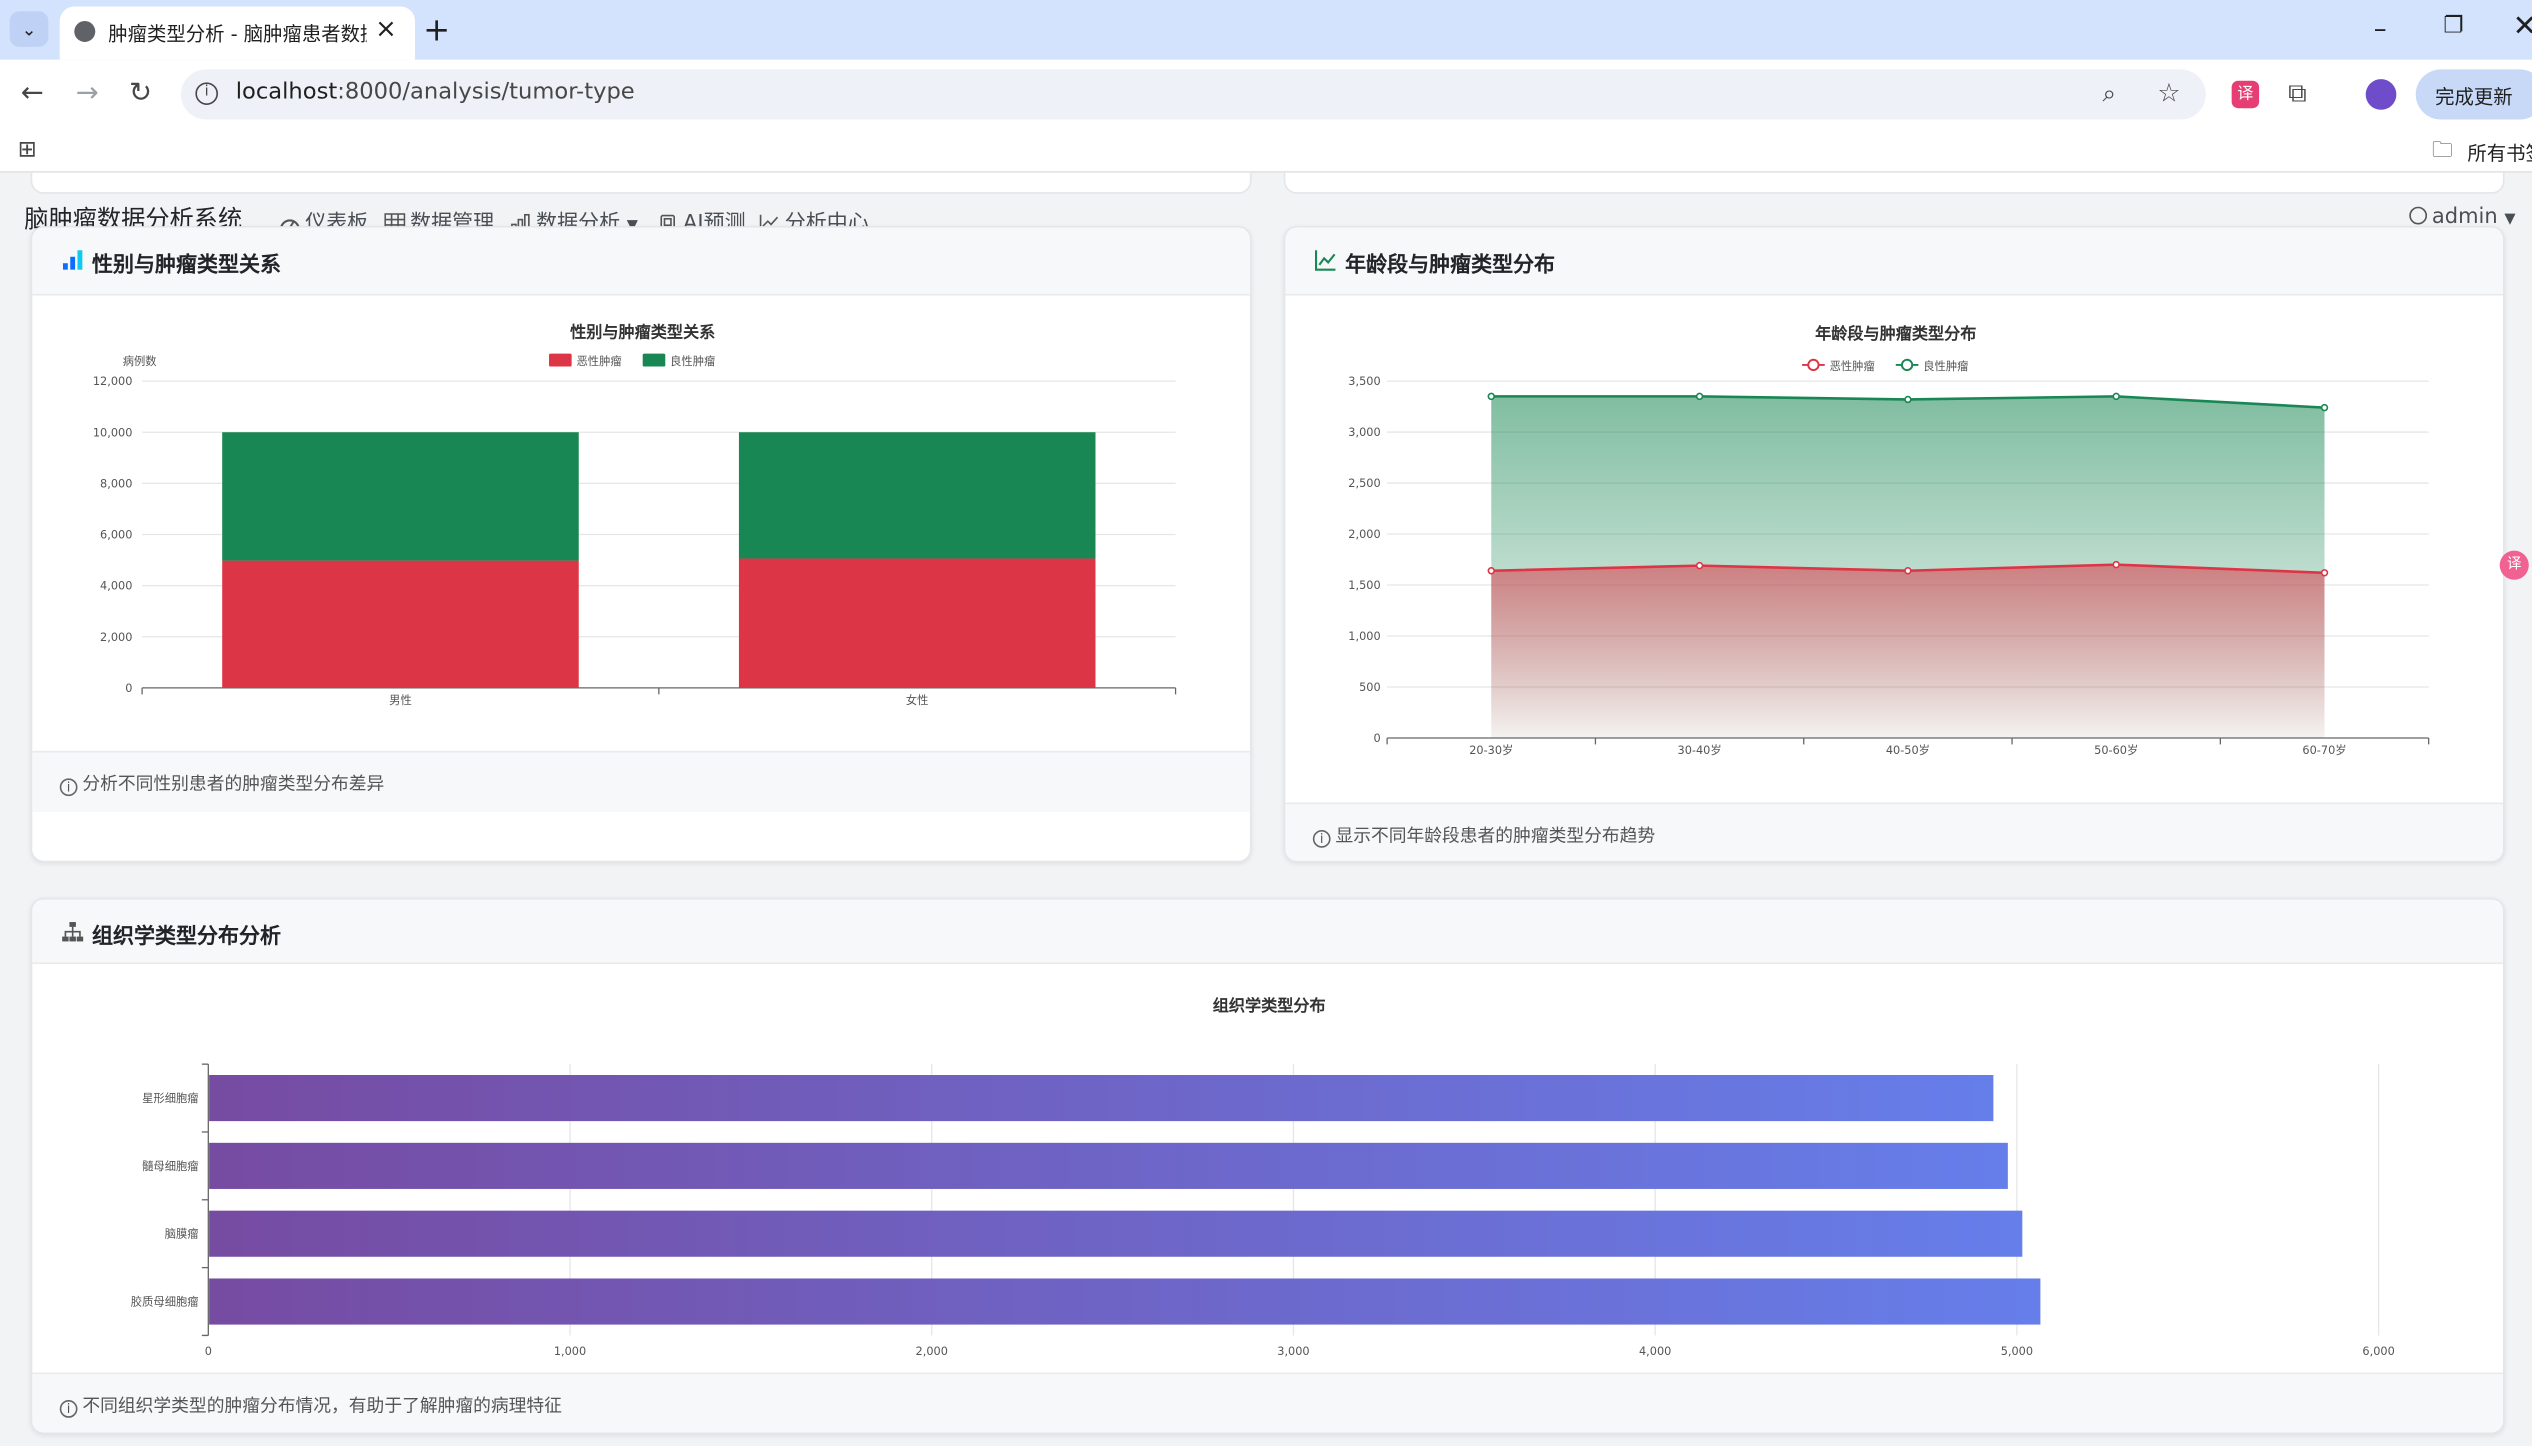  Describe the element at coordinates (2510, 219) in the screenshot. I see `caret-down-icon: ▼` at that location.